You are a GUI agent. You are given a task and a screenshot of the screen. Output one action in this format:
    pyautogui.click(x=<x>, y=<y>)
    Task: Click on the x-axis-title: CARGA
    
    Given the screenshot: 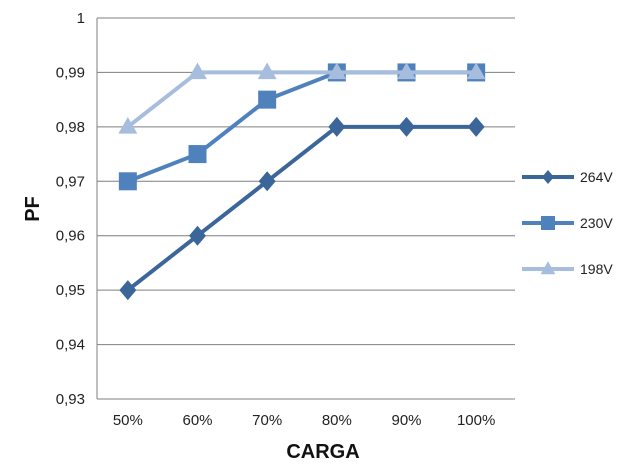 What is the action you would take?
    pyautogui.click(x=322, y=452)
    